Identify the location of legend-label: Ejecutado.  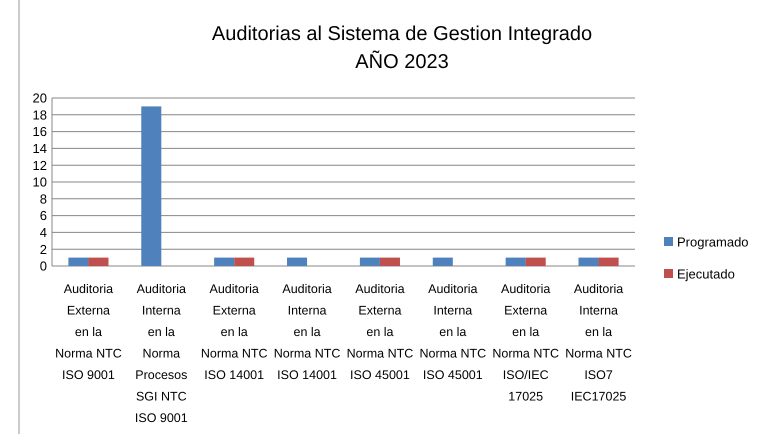
(706, 274).